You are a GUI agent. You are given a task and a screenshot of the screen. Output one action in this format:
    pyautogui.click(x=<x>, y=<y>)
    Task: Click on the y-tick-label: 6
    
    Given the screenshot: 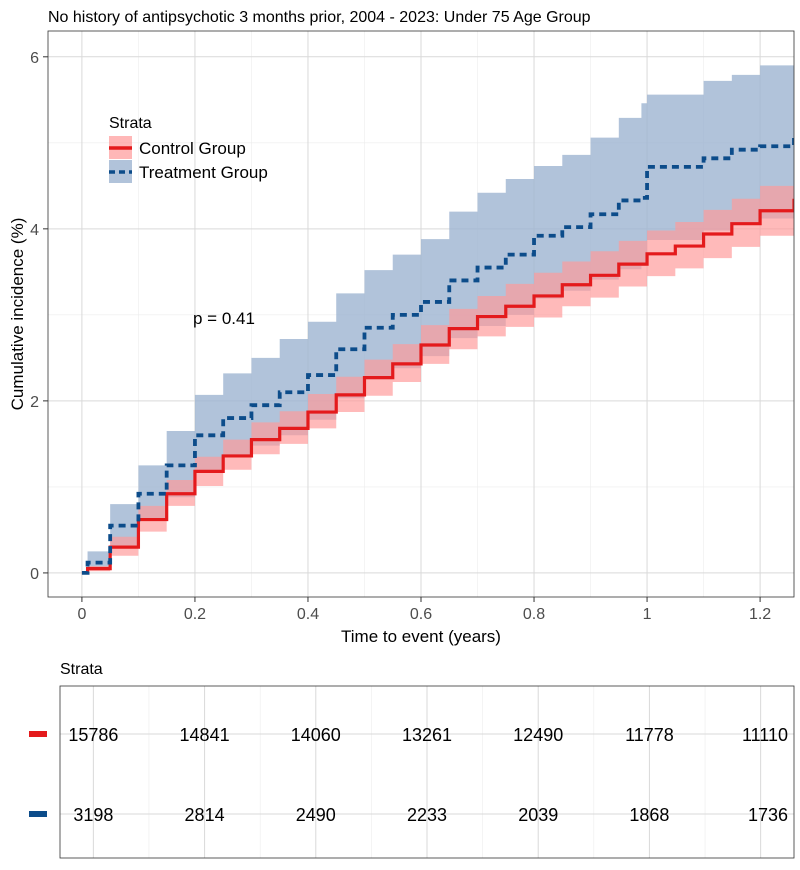 What is the action you would take?
    pyautogui.click(x=34, y=58)
    